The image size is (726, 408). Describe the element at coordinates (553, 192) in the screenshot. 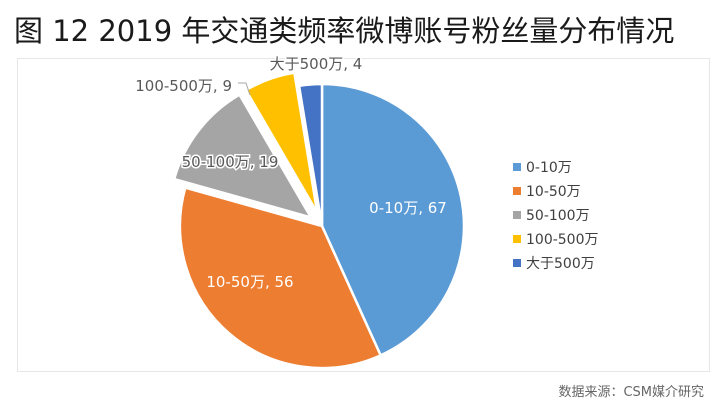

I see `legend-label-2: 10-50万` at that location.